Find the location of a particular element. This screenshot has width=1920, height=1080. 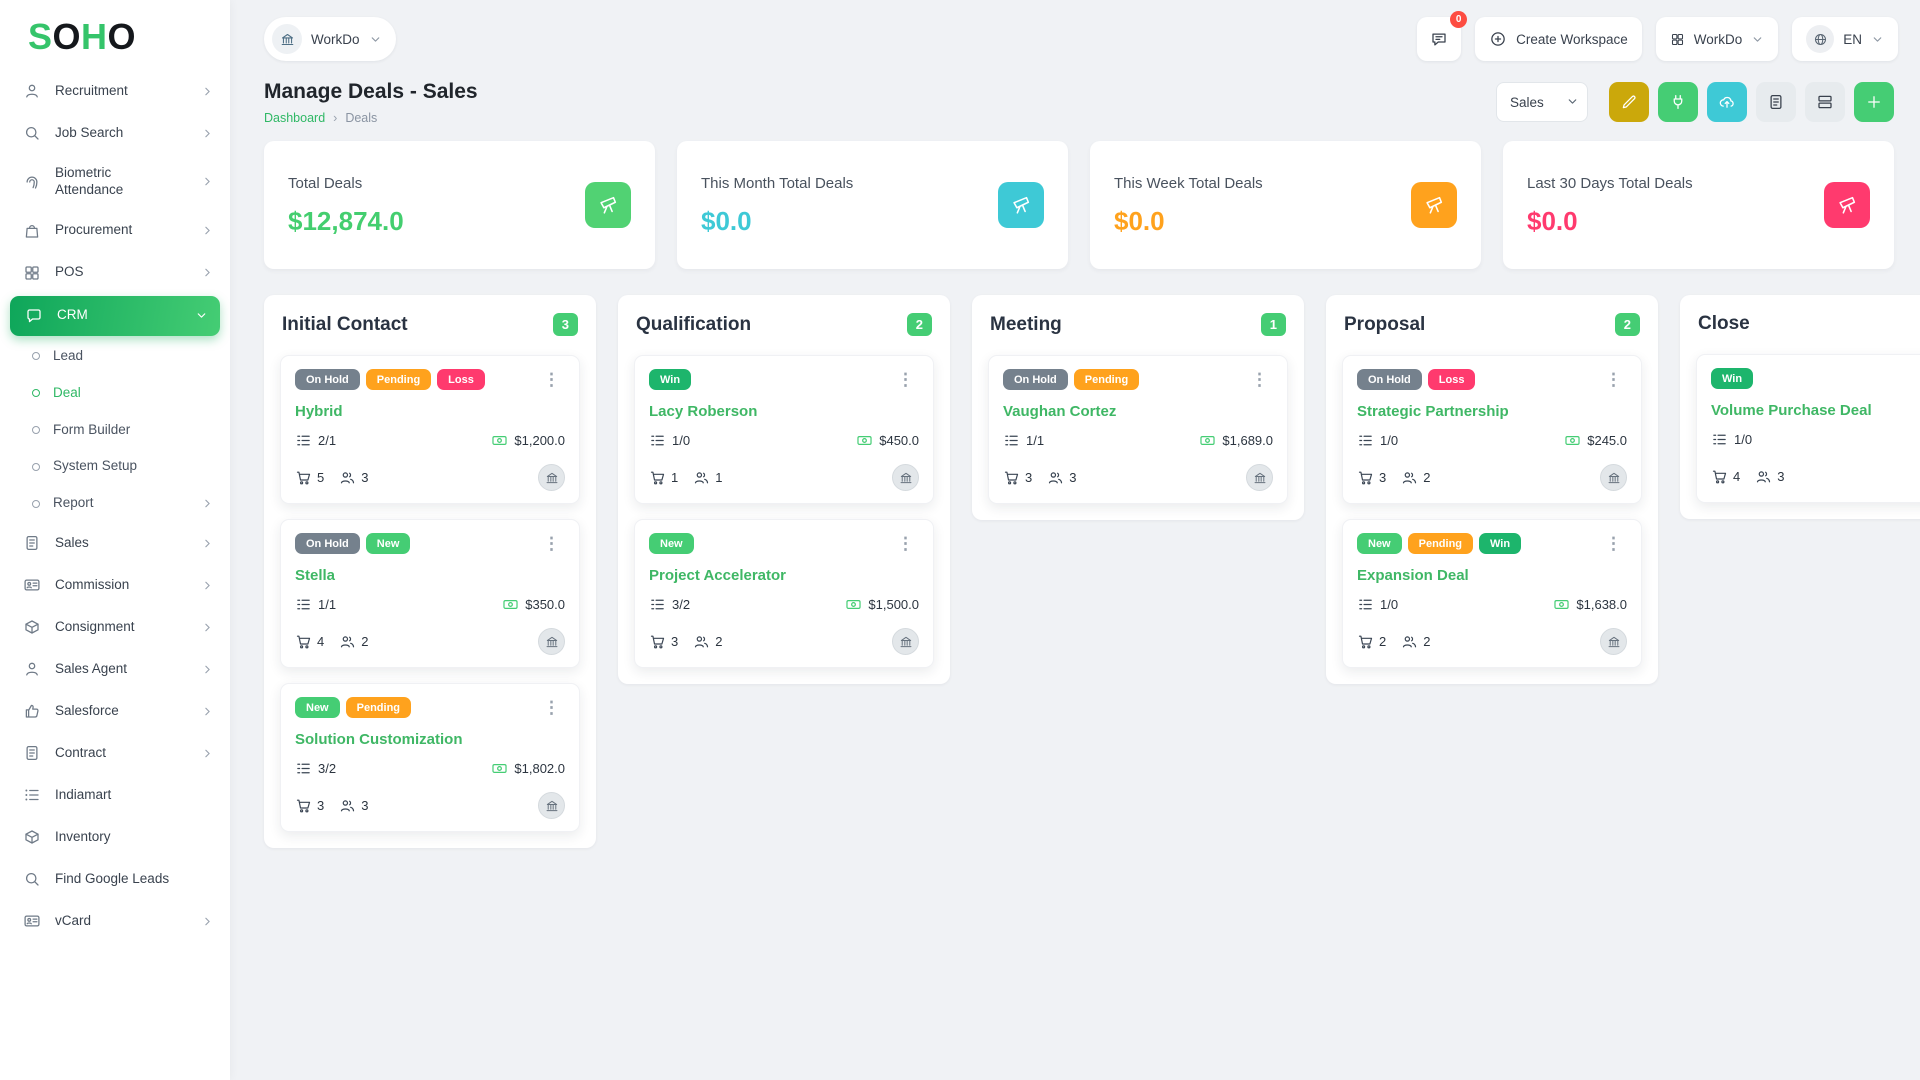

sidebar-item-job-search: Job Search is located at coordinates (115, 133).